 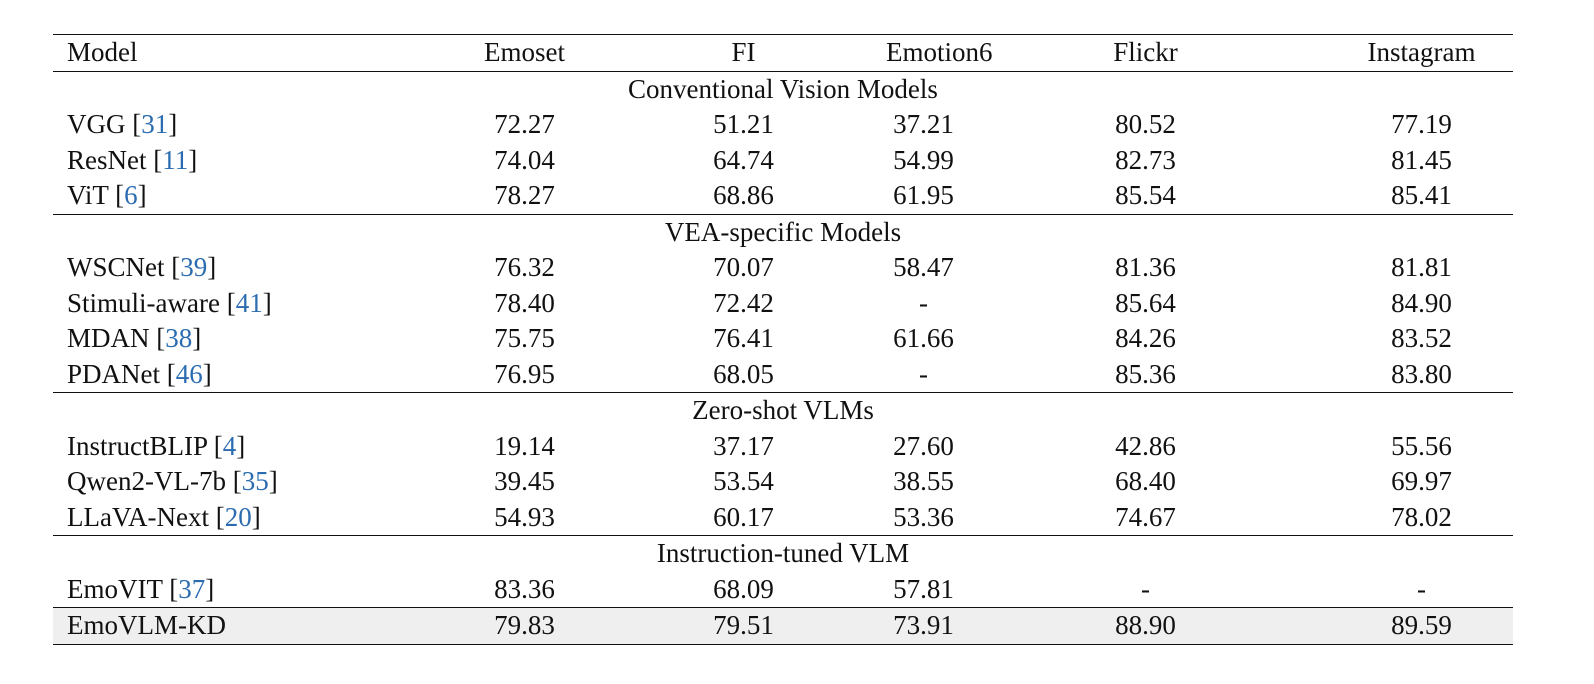 I want to click on model-name: LLaVA-Next, so click(x=138, y=516).